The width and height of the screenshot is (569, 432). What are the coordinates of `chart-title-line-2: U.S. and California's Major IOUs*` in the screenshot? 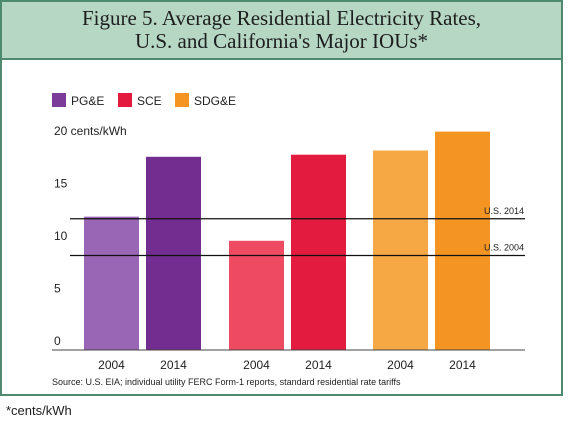 It's located at (281, 41).